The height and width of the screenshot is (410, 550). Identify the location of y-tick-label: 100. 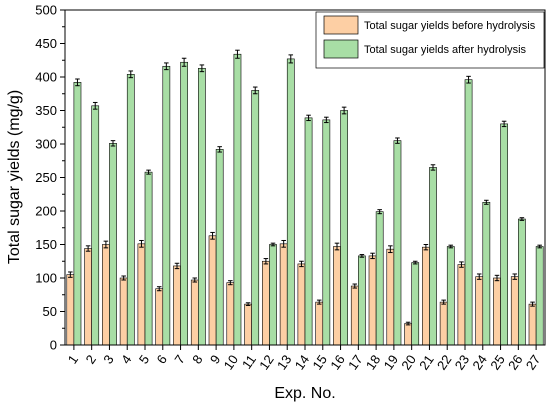
(46, 278).